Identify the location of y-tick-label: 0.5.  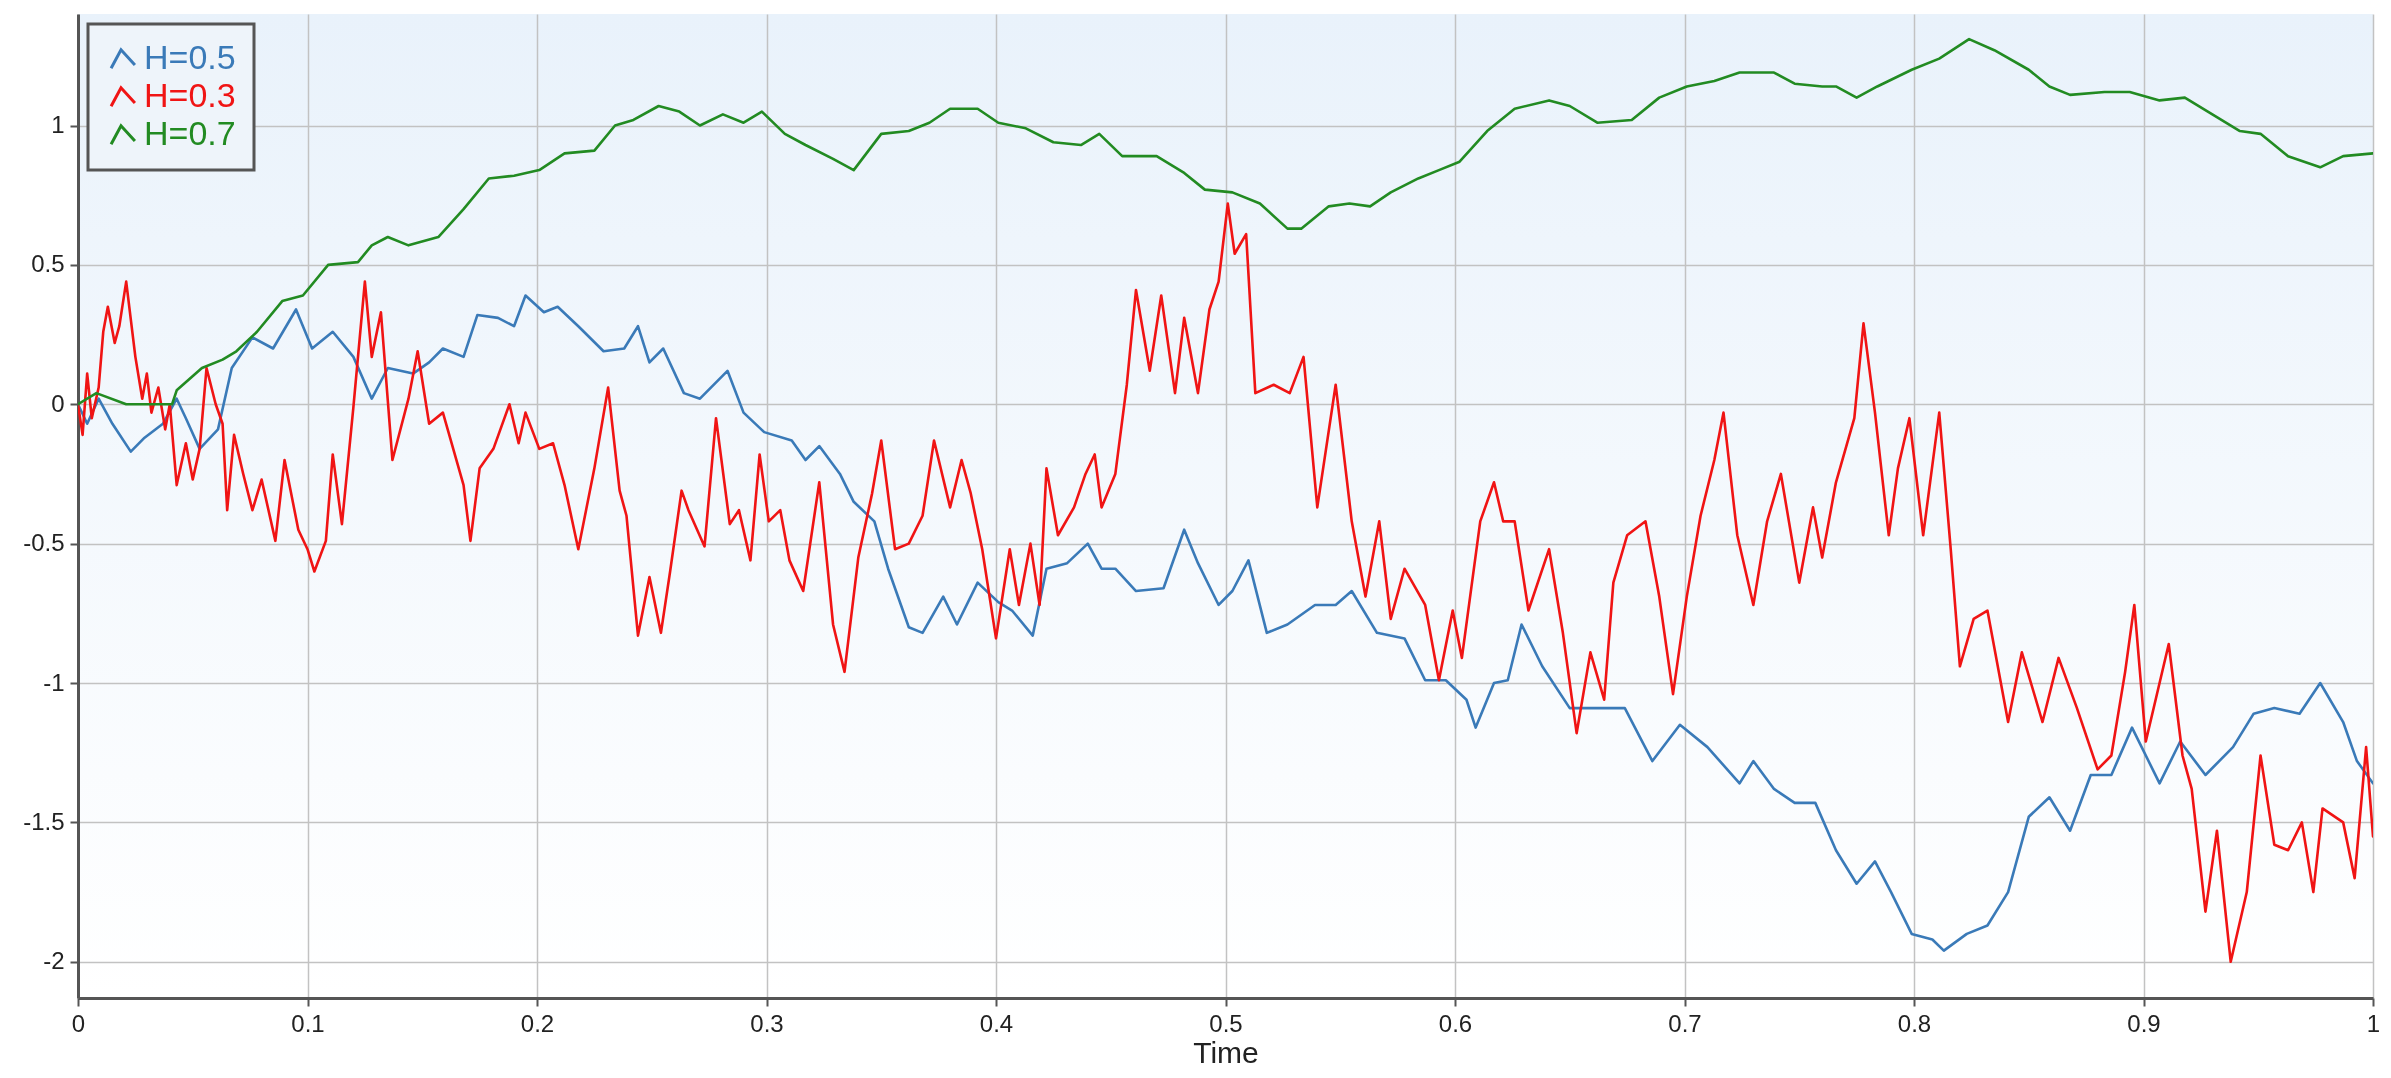
(48, 264).